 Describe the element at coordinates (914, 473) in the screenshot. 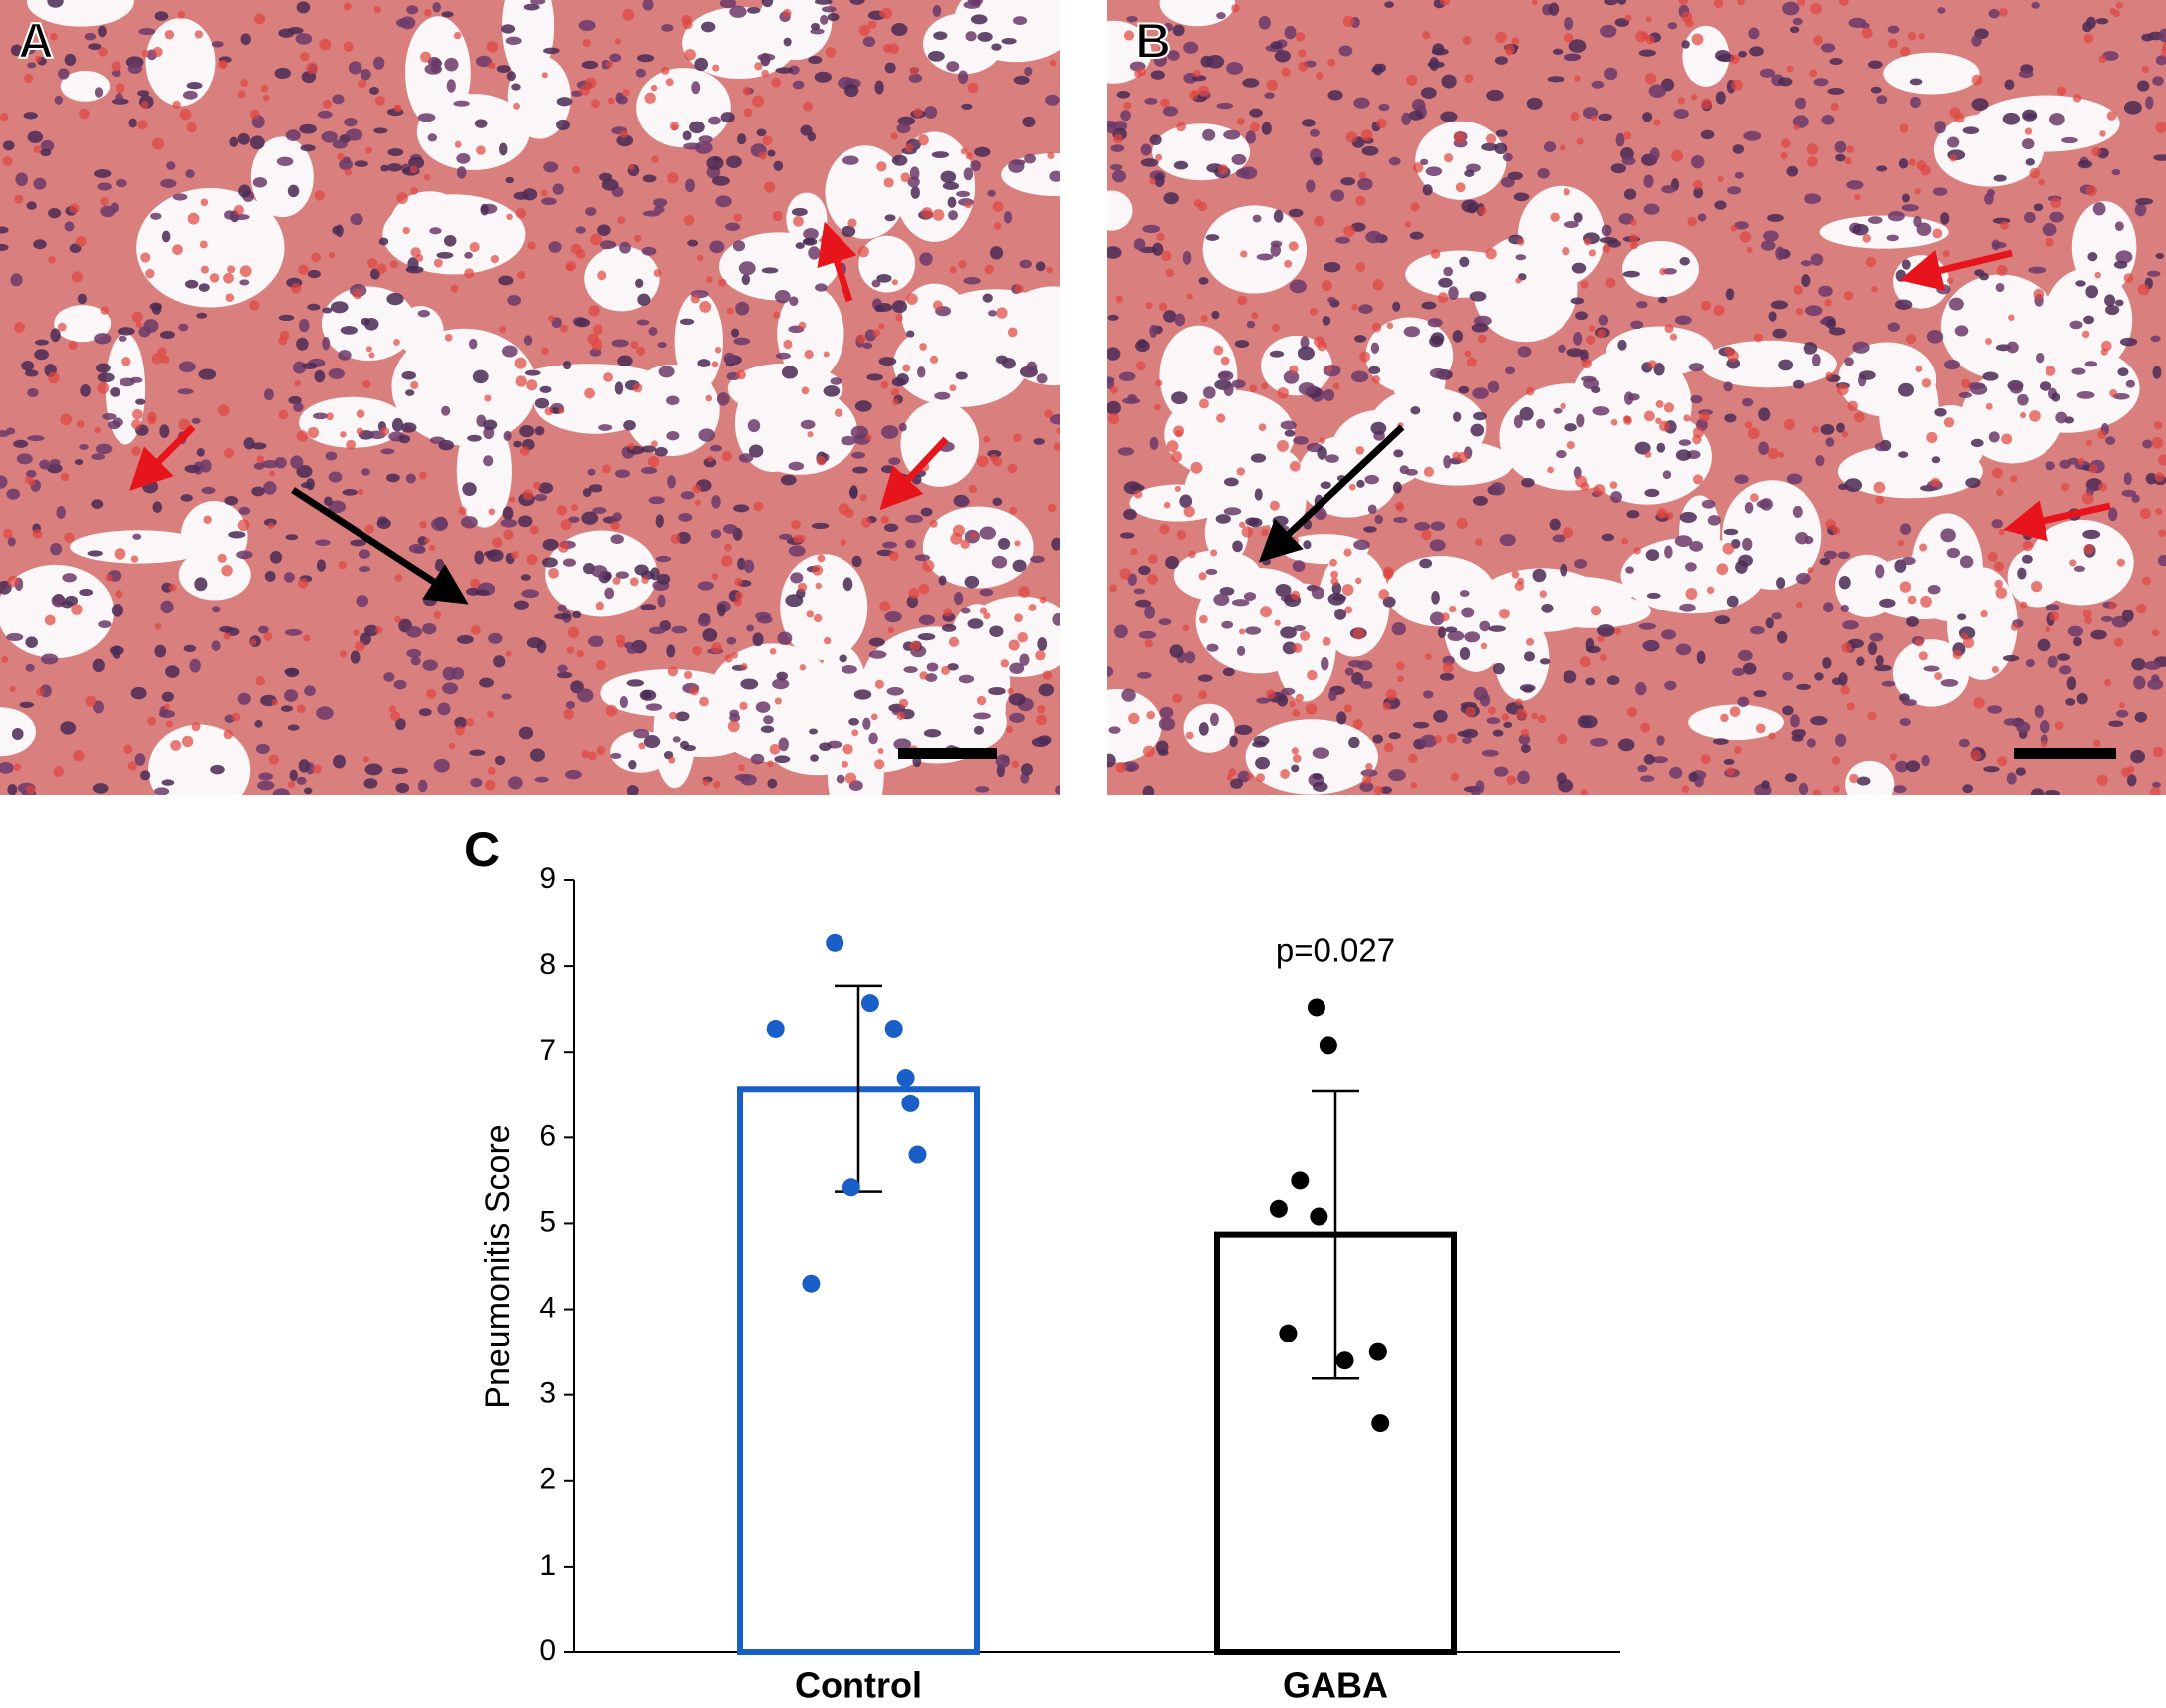

I see `arrow` at that location.